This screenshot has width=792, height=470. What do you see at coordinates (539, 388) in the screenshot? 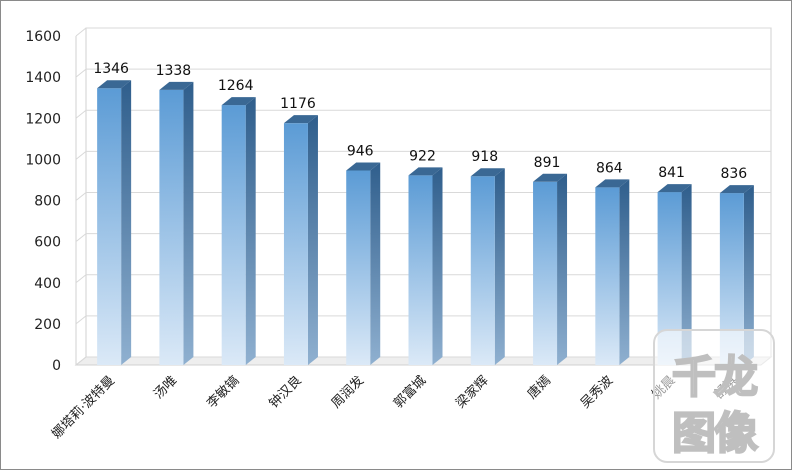
I see `x-category-label: 唐嫣` at bounding box center [539, 388].